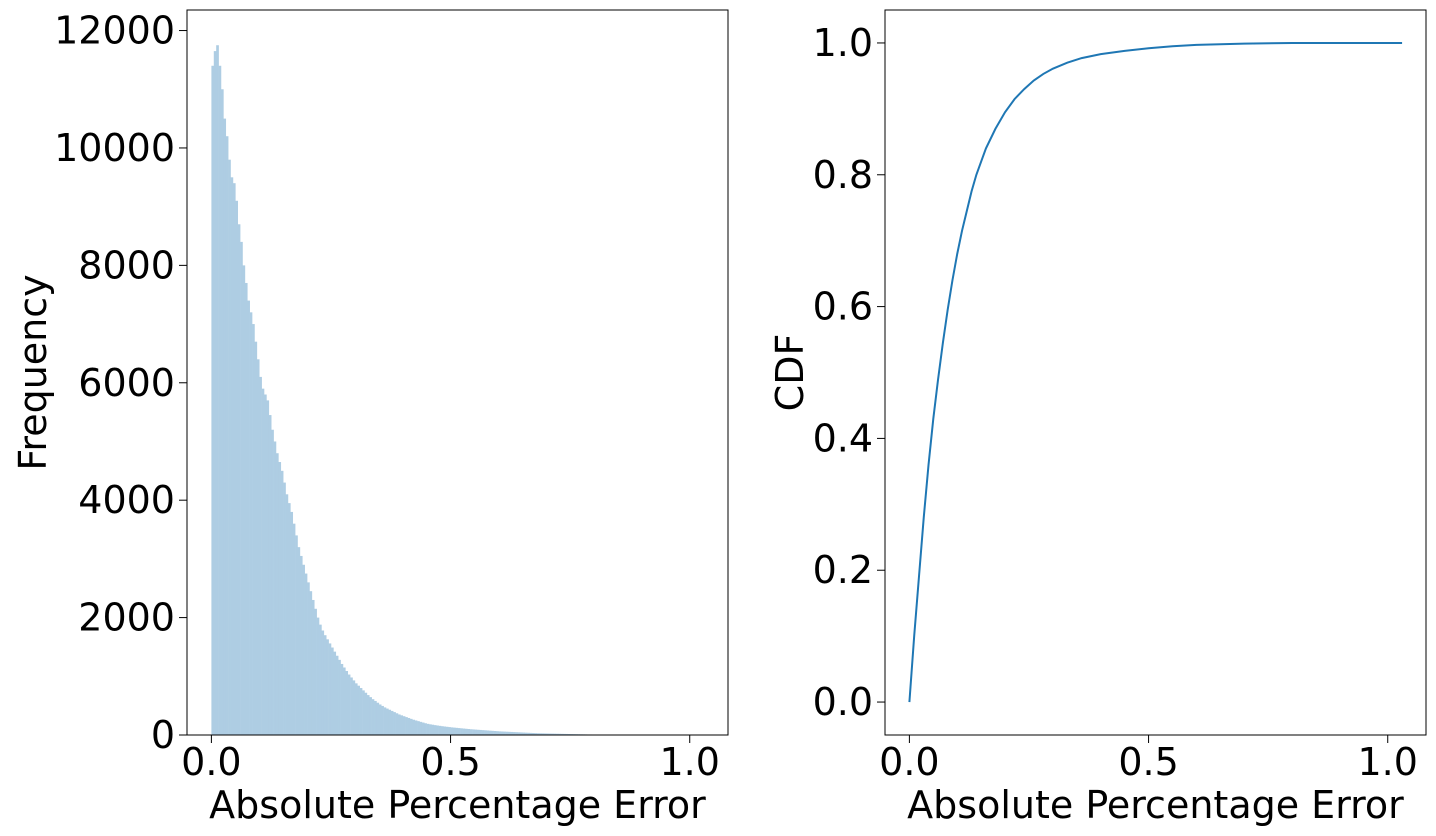 Image resolution: width=1436 pixels, height=836 pixels. I want to click on cdf-y-tick-label: 1.0, so click(843, 43).